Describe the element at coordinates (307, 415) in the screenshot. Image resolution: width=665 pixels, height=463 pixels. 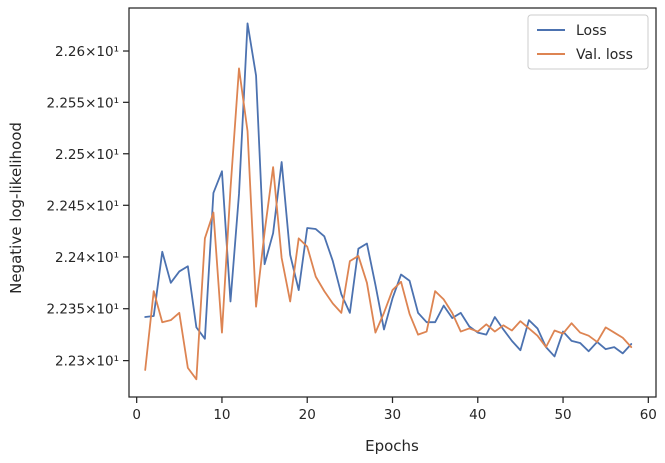
I see `x-tick-label: 20` at that location.